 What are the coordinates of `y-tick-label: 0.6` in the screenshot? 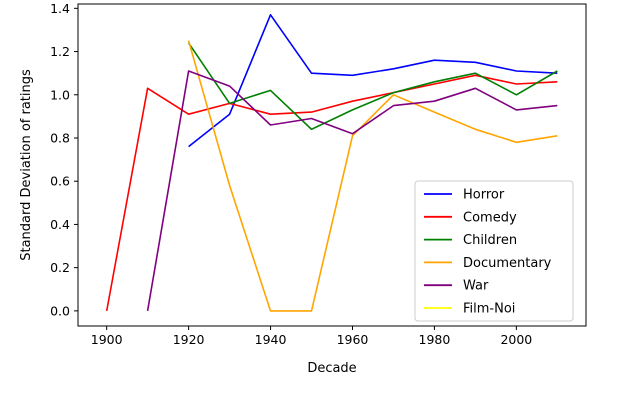 It's located at (60, 181).